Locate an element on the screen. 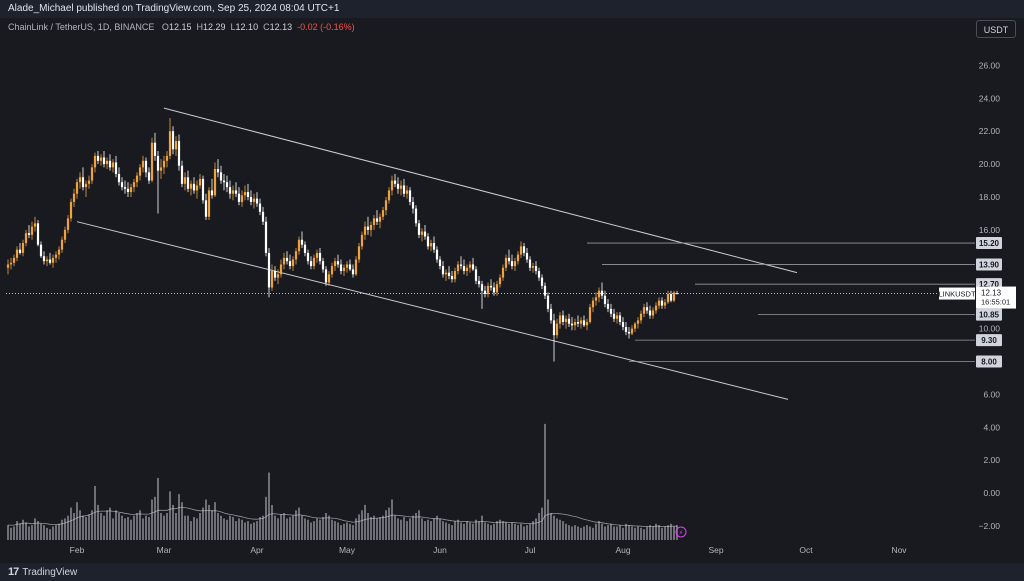  current-price-label: 12.13 is located at coordinates (991, 293).